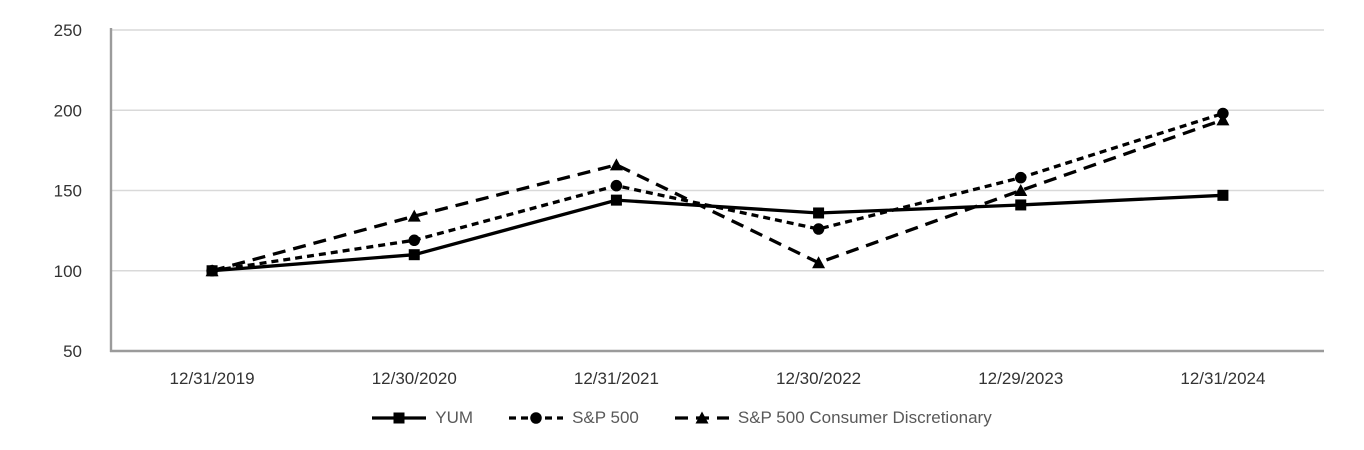  Describe the element at coordinates (616, 378) in the screenshot. I see `x-tick-label: 12/31/2021` at that location.